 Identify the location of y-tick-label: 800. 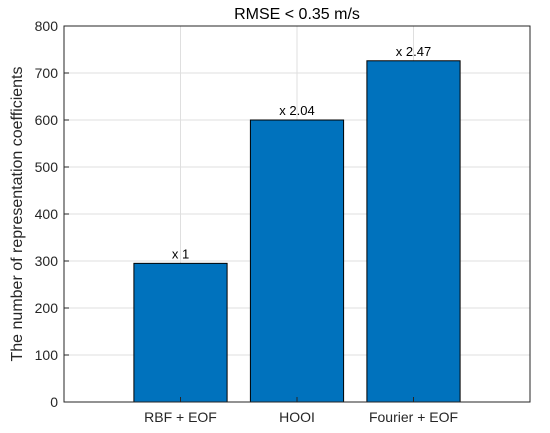
(47, 26).